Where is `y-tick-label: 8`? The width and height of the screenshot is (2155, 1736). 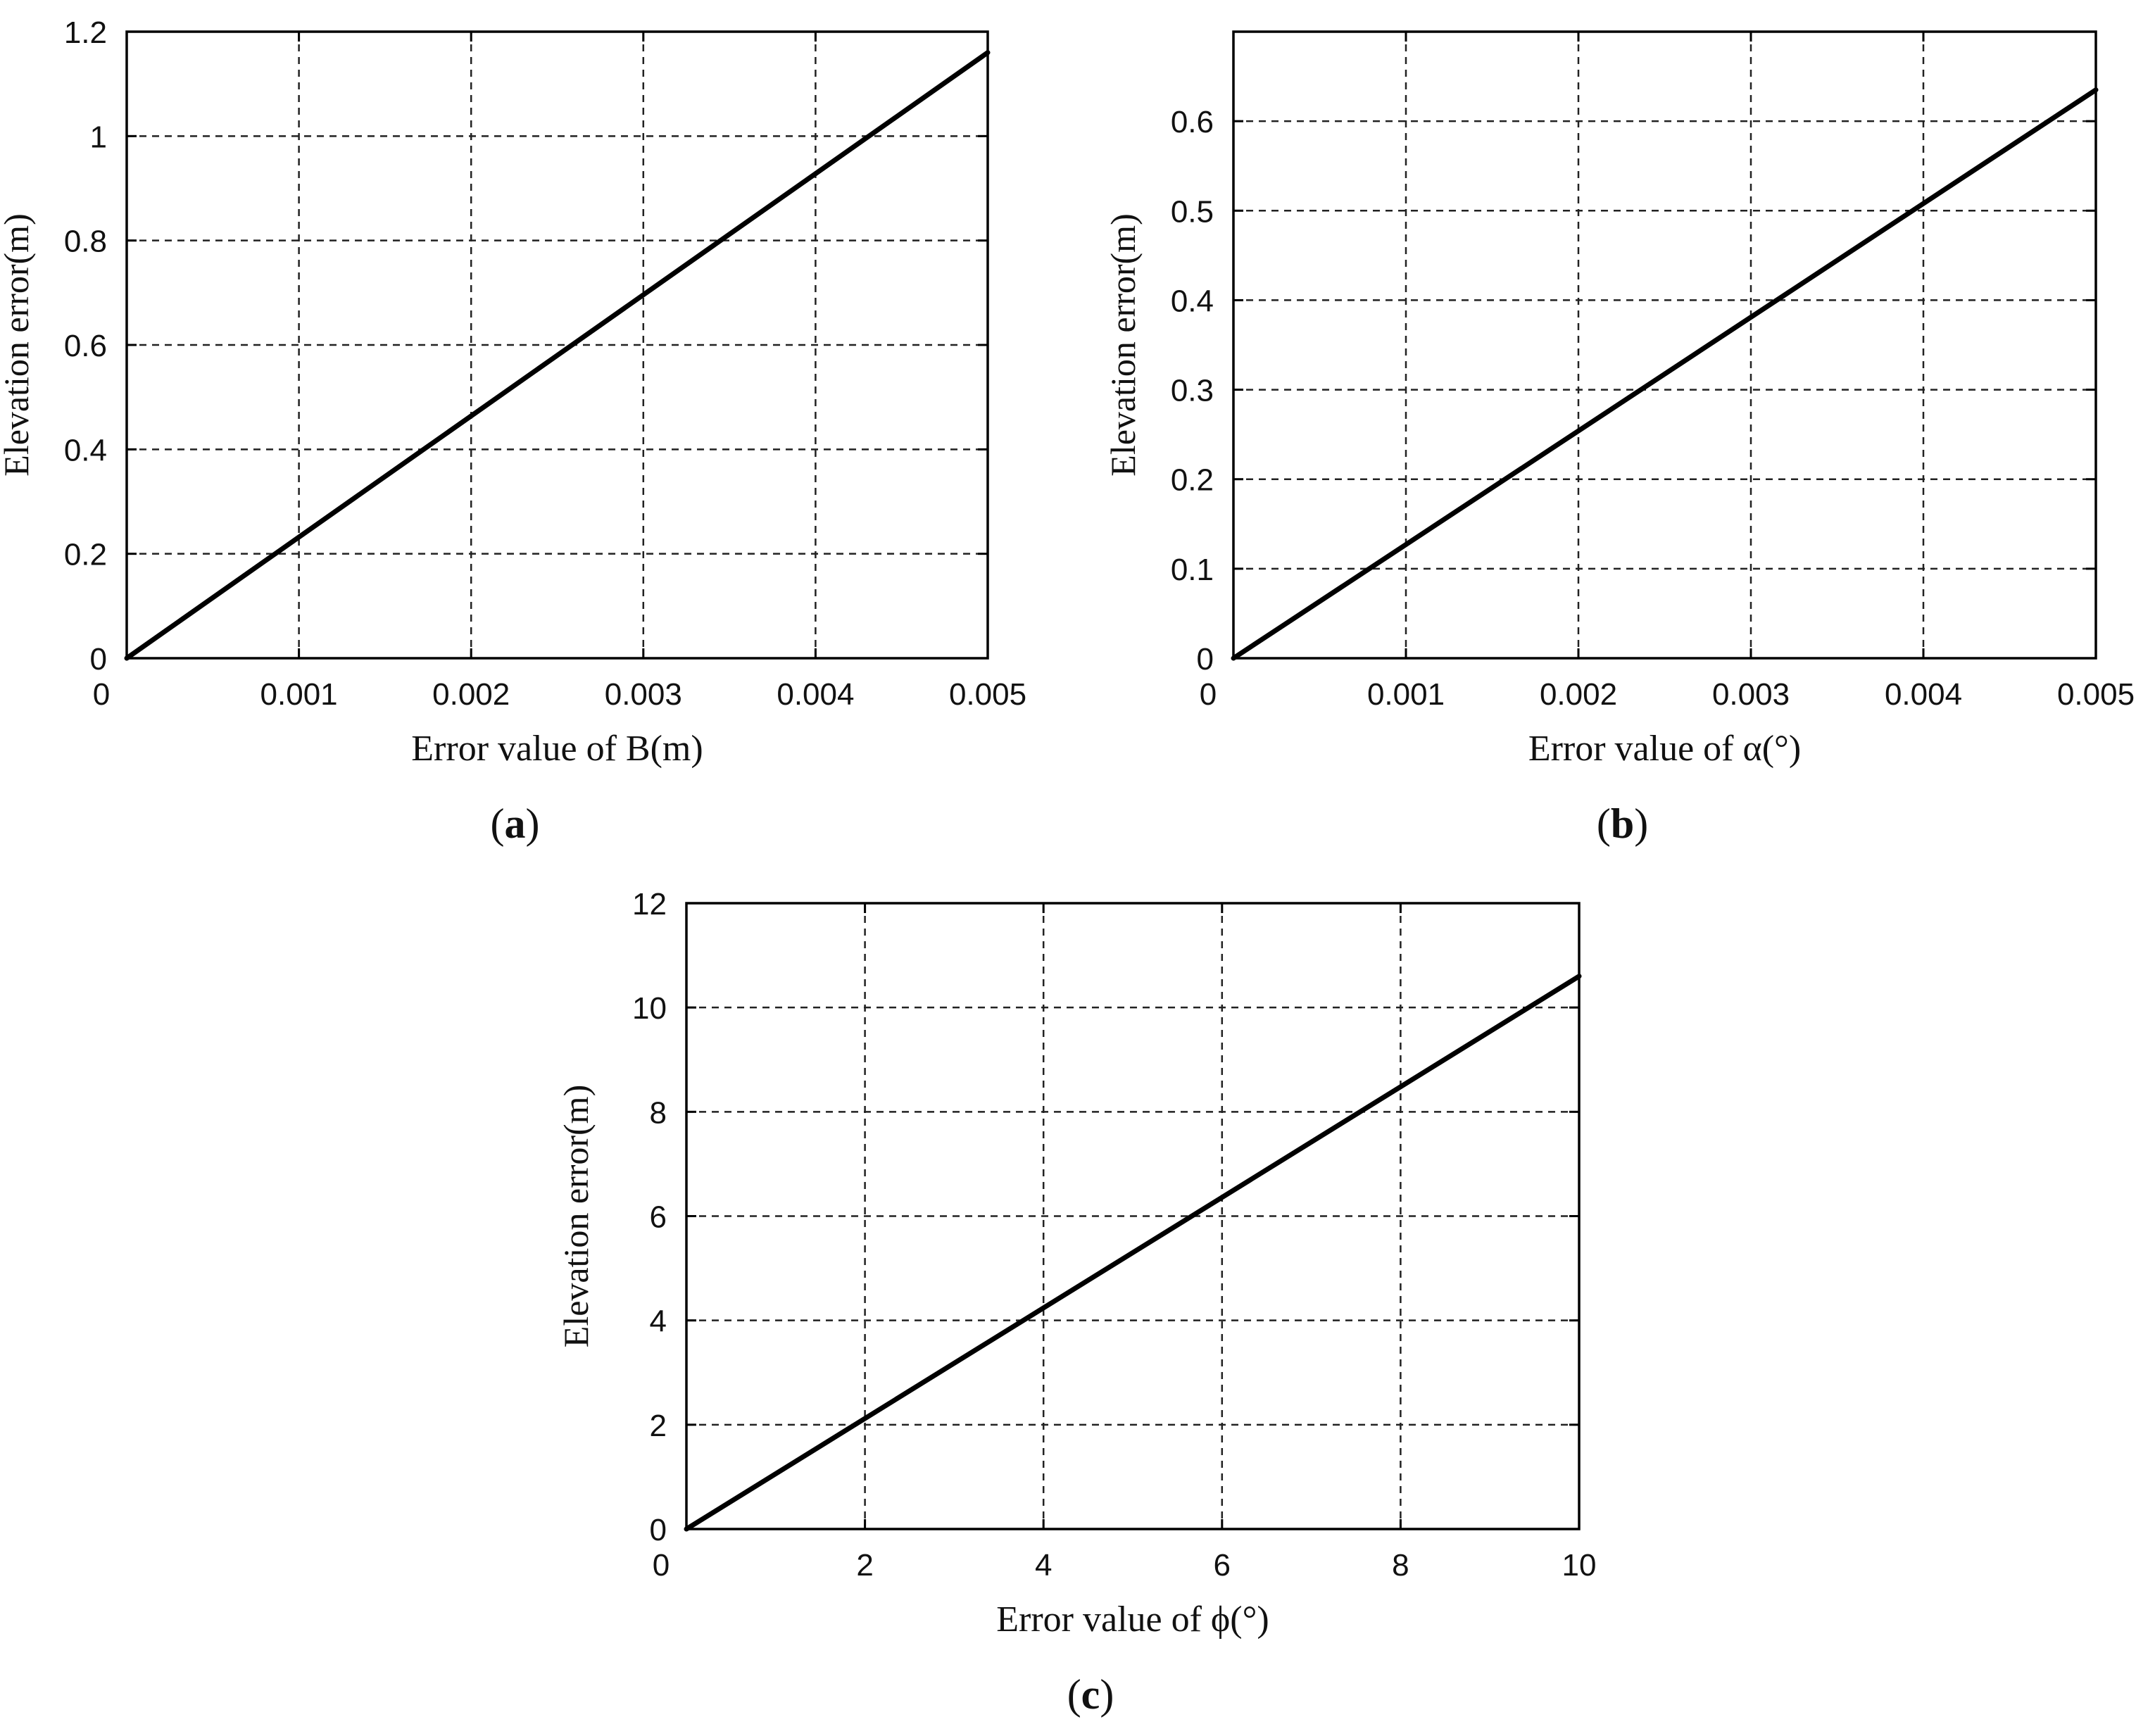 y-tick-label: 8 is located at coordinates (658, 1112).